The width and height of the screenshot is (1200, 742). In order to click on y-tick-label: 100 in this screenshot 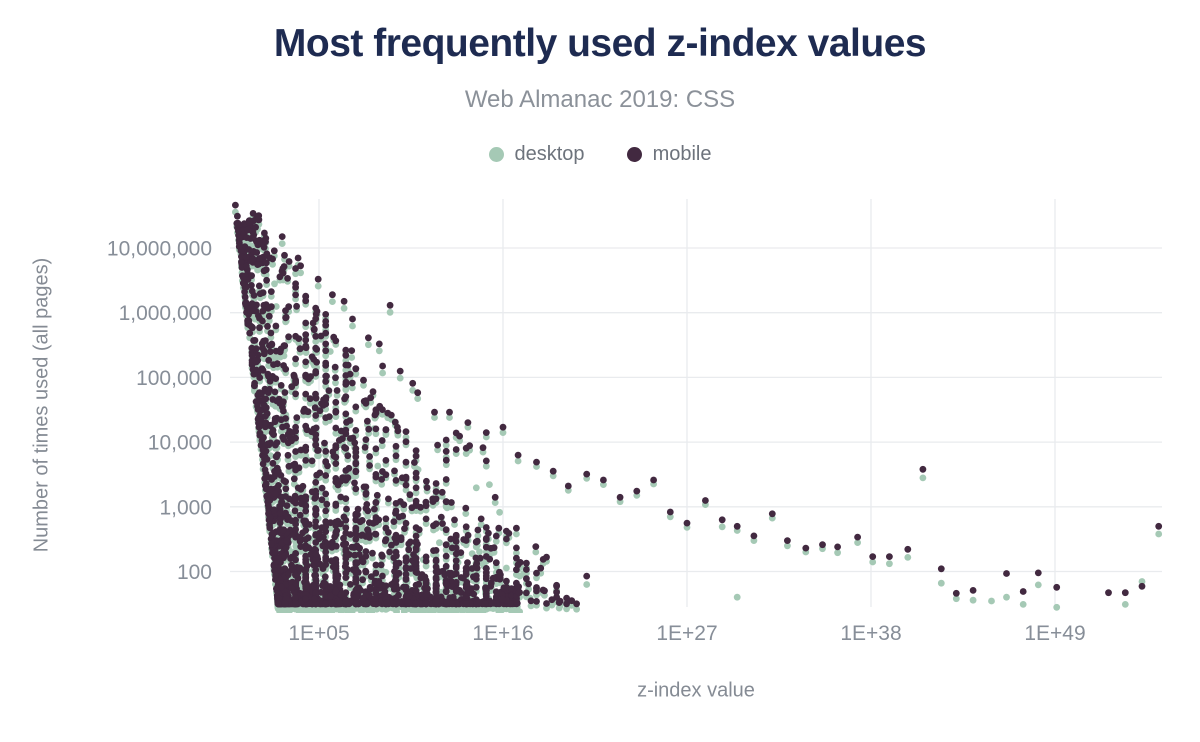, I will do `click(194, 572)`.